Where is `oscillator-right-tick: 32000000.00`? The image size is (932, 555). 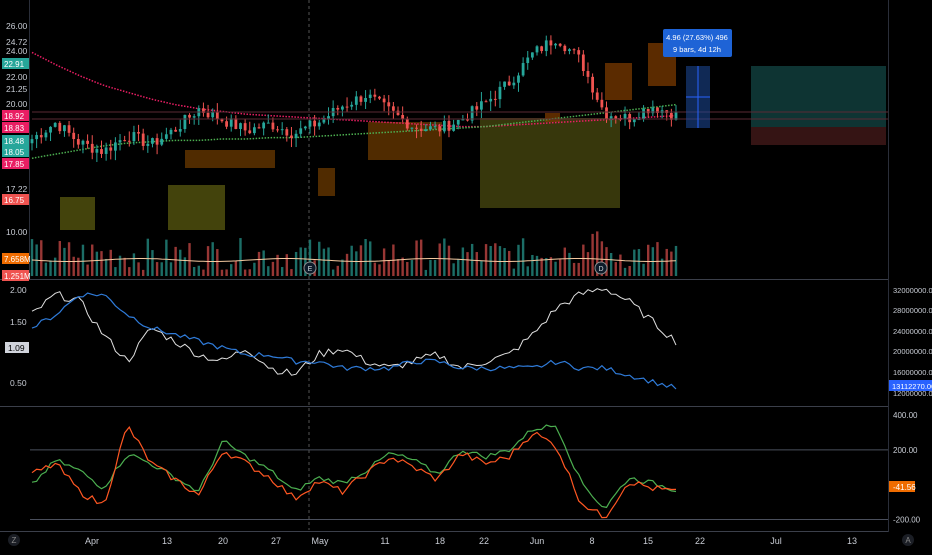
oscillator-right-tick: 32000000.00 is located at coordinates (912, 290).